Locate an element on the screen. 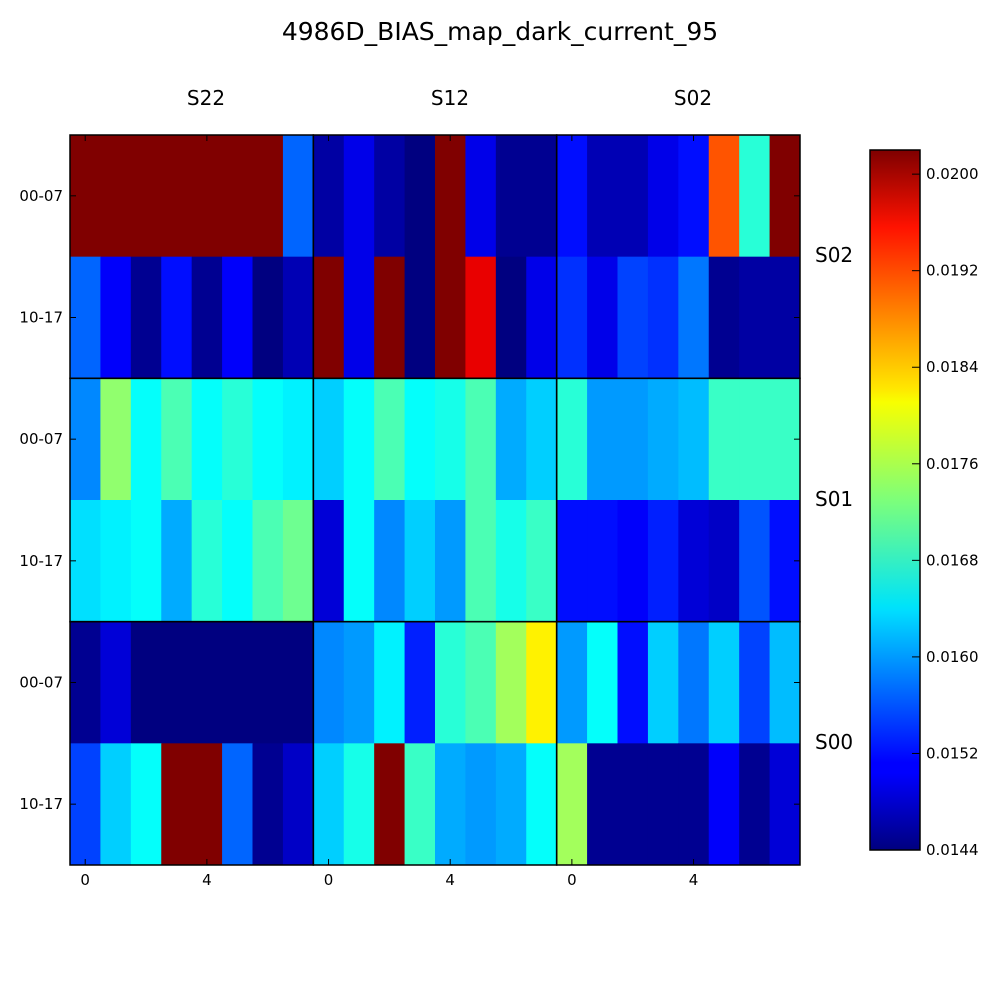 The image size is (1000, 1000). column-group-label: S02 is located at coordinates (693, 98).